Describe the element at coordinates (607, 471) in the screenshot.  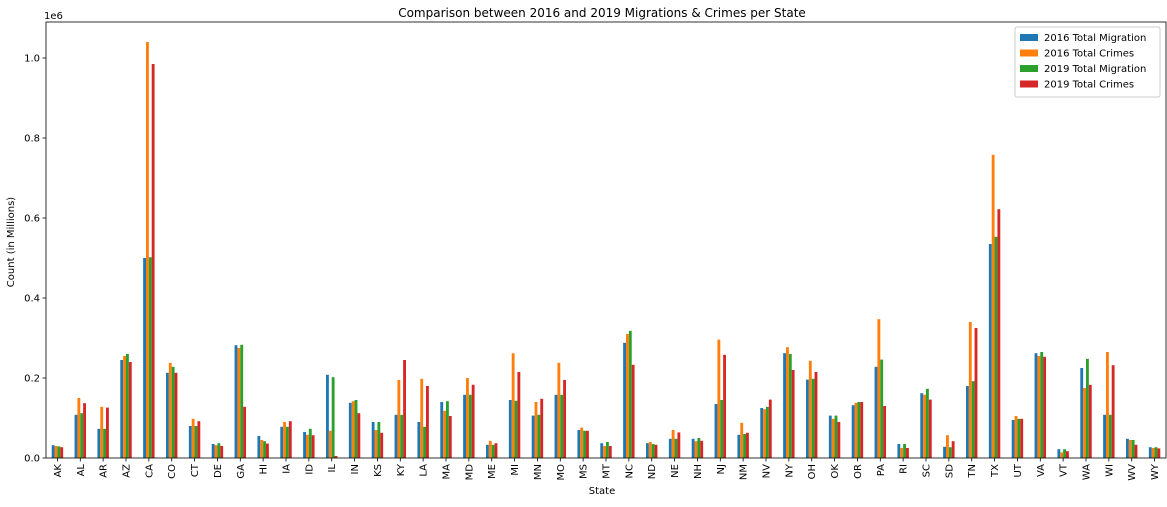
I see `x-tick-label: MT` at that location.